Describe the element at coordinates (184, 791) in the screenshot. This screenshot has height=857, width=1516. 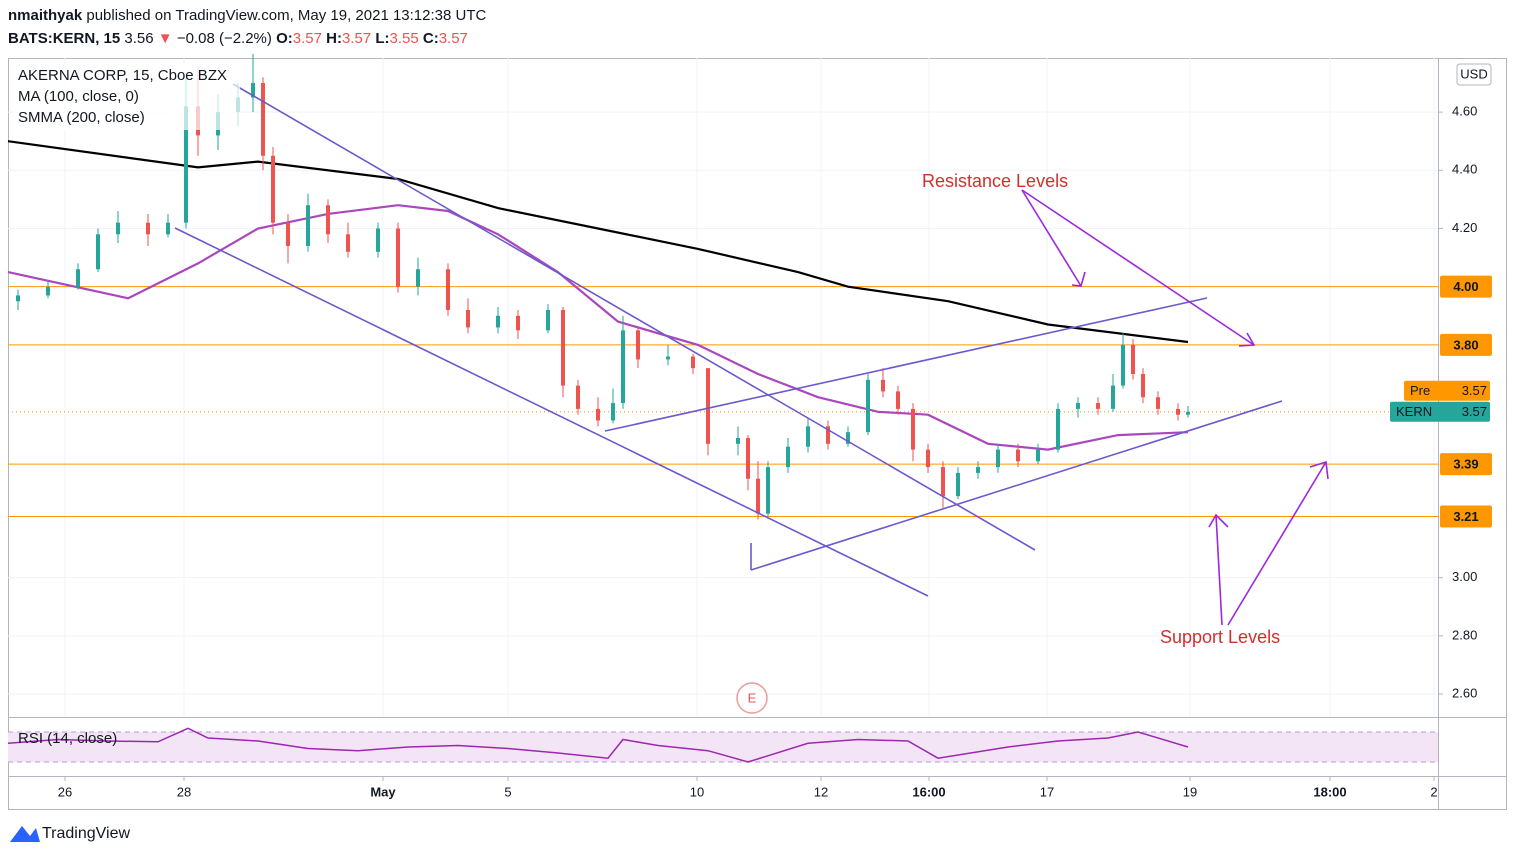
I see `x-tick-label: 28` at that location.